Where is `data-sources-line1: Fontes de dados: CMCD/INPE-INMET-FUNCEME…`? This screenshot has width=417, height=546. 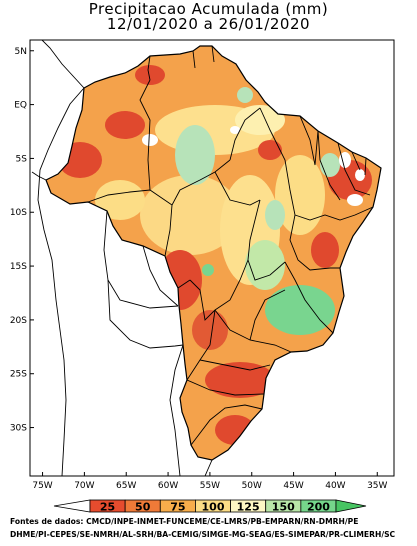
data-sources-line1: Fontes de dados: CMCD/INPE-INMET-FUNCEME… is located at coordinates (184, 521).